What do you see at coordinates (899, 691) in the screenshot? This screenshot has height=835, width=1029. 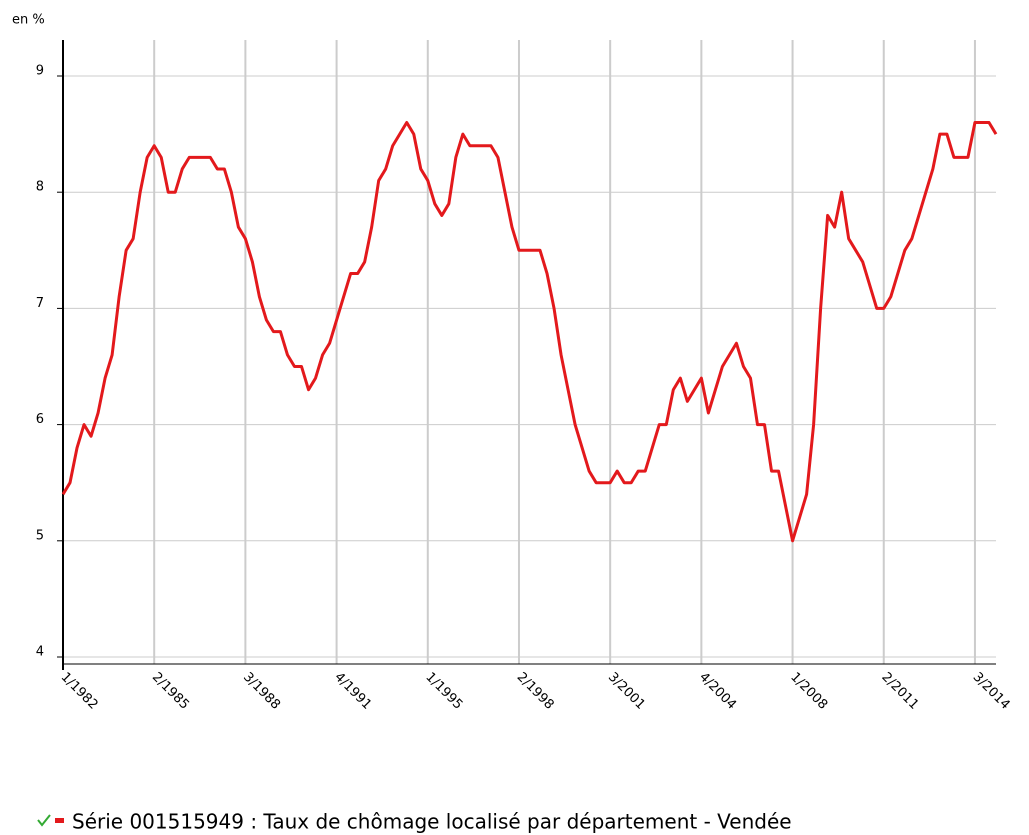 I see `x-tick-label: 2/2011` at bounding box center [899, 691].